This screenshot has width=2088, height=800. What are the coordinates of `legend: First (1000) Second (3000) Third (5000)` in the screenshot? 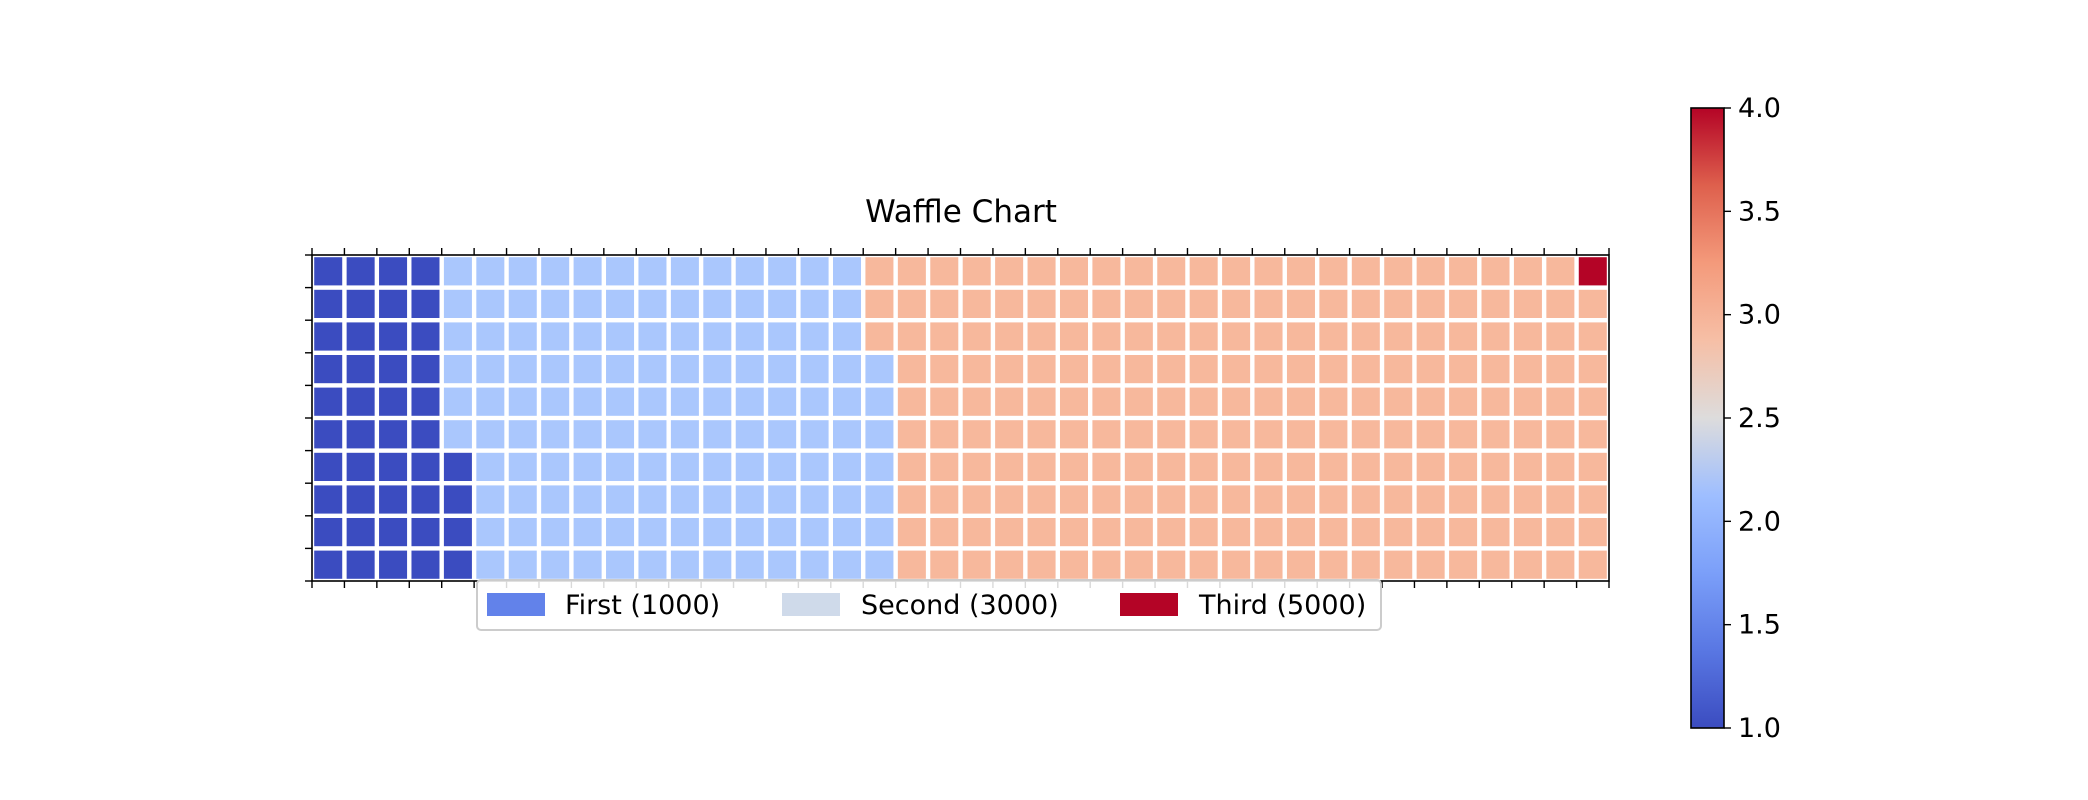 It's located at (929, 605).